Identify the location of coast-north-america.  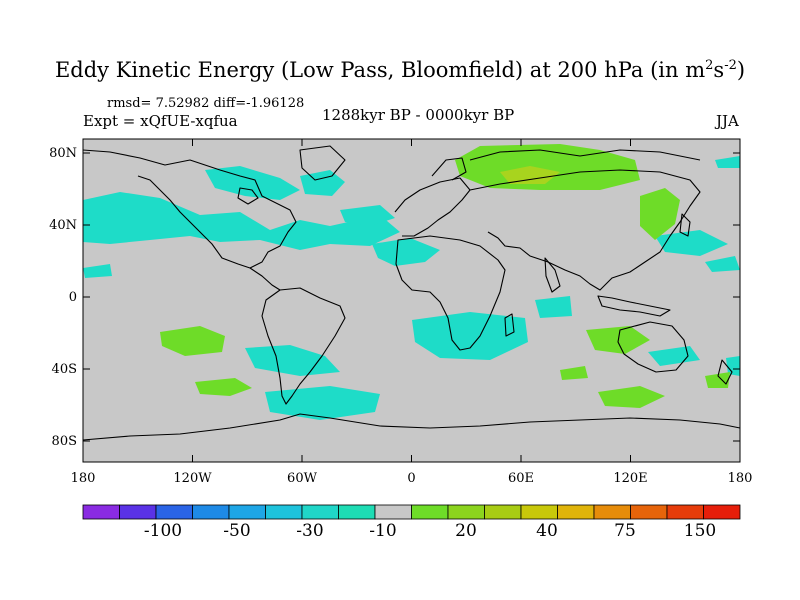
(189, 209).